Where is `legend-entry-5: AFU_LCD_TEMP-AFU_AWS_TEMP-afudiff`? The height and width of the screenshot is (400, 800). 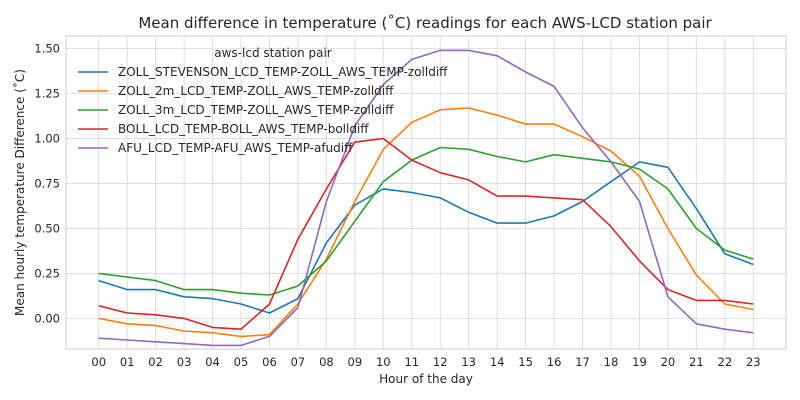
legend-entry-5: AFU_LCD_TEMP-AFU_AWS_TEMP-afudiff is located at coordinates (235, 148).